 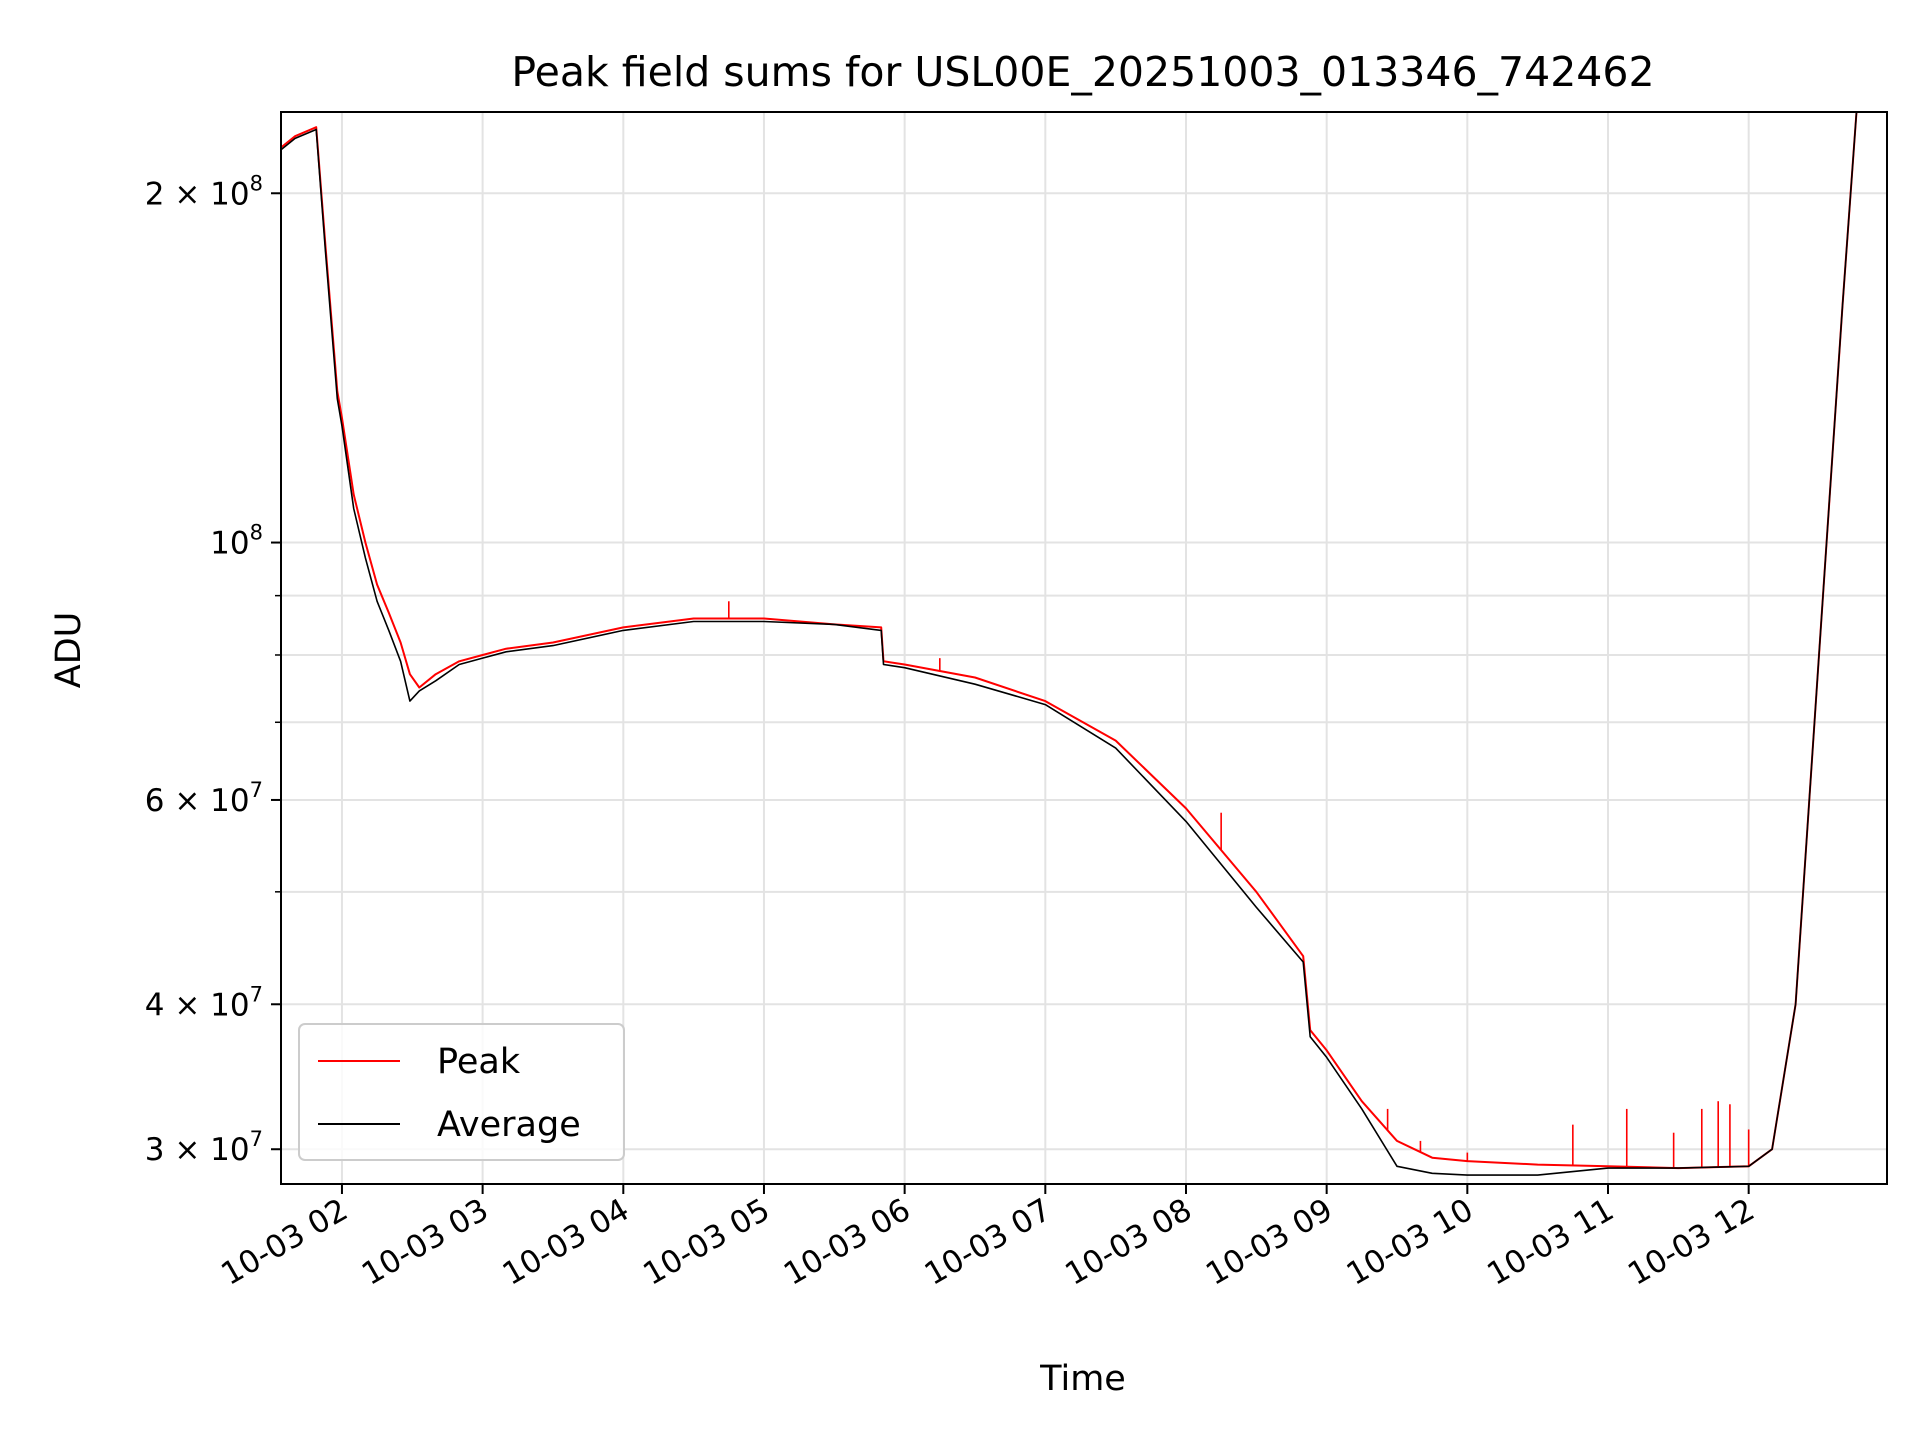 I want to click on y-tick-label: 108, so click(x=236, y=541).